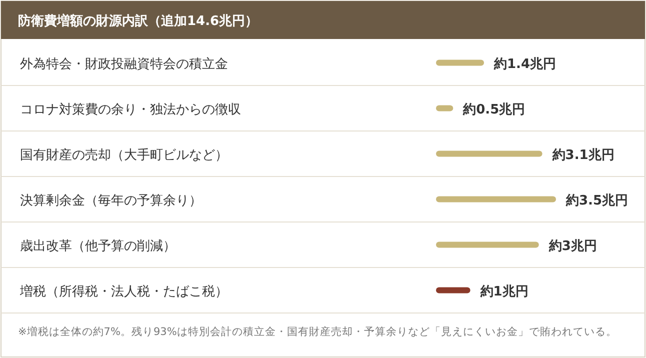  I want to click on data-label: 約3.1兆円, so click(582, 155).